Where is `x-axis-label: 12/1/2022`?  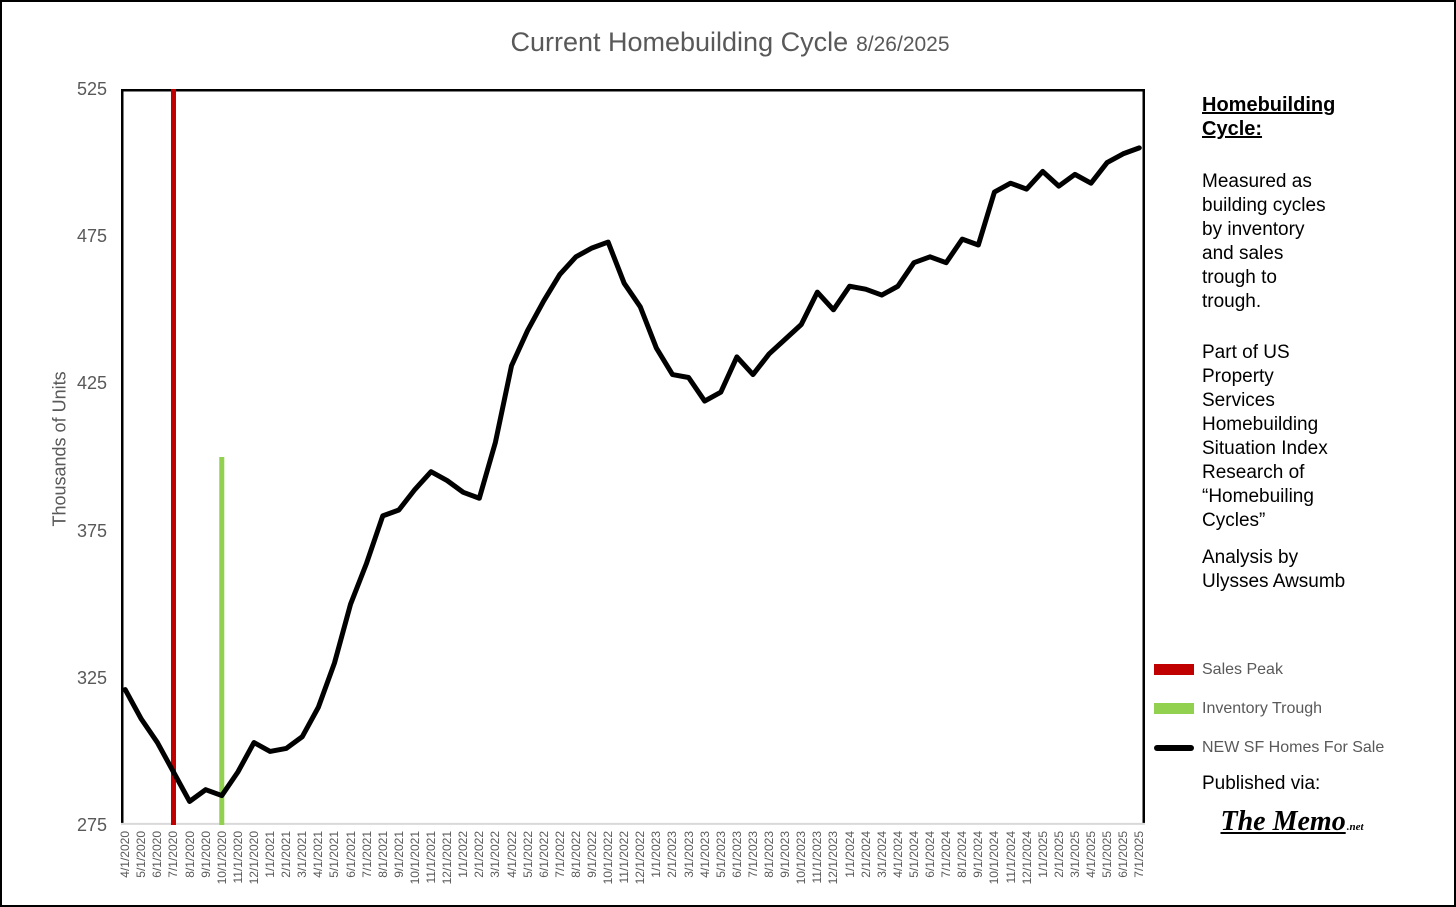 x-axis-label: 12/1/2022 is located at coordinates (640, 858).